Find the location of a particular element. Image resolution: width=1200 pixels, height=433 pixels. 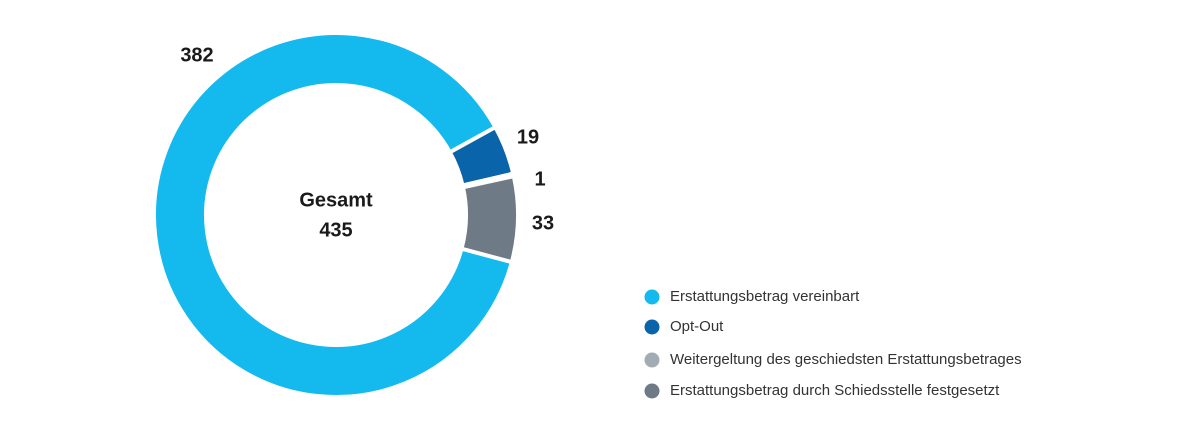

data-label: 1 is located at coordinates (539, 179).